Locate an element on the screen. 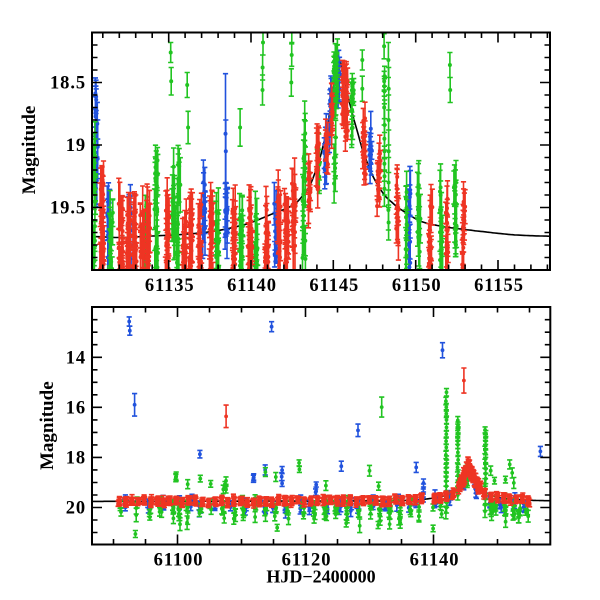  svg-text: 61155 is located at coordinates (499, 286).